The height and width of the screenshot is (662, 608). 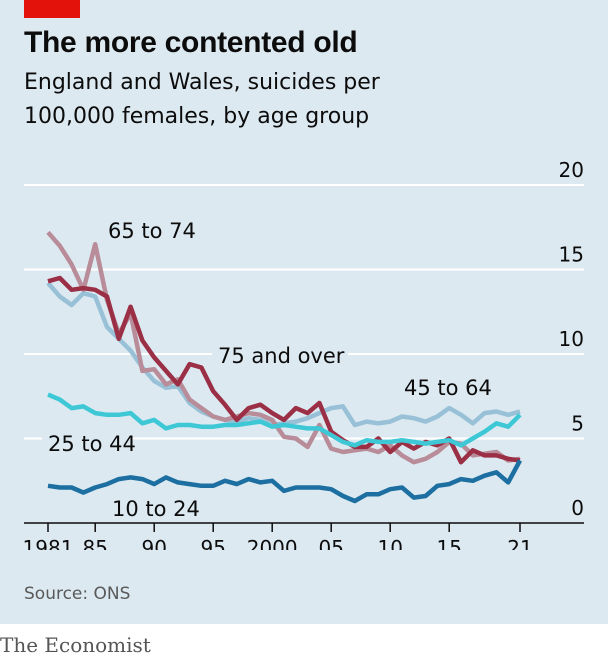 I want to click on source-note: Source: ONS, so click(x=77, y=594).